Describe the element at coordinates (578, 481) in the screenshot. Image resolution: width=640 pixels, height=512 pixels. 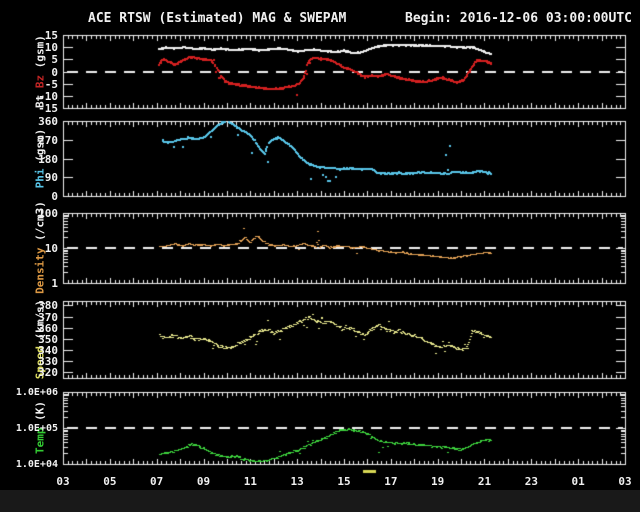
I see `x-tick-label: 01` at that location.